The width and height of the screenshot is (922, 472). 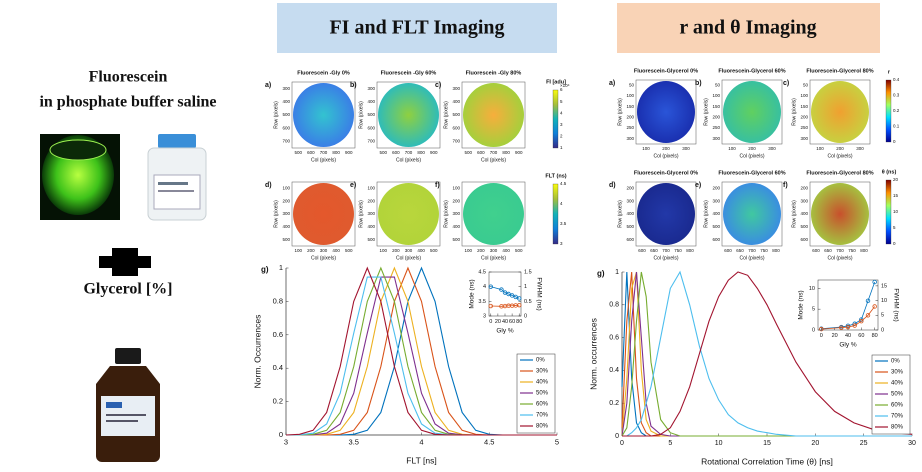 What do you see at coordinates (632, 85) in the screenshot?
I see `image-y-tick: 50` at bounding box center [632, 85].